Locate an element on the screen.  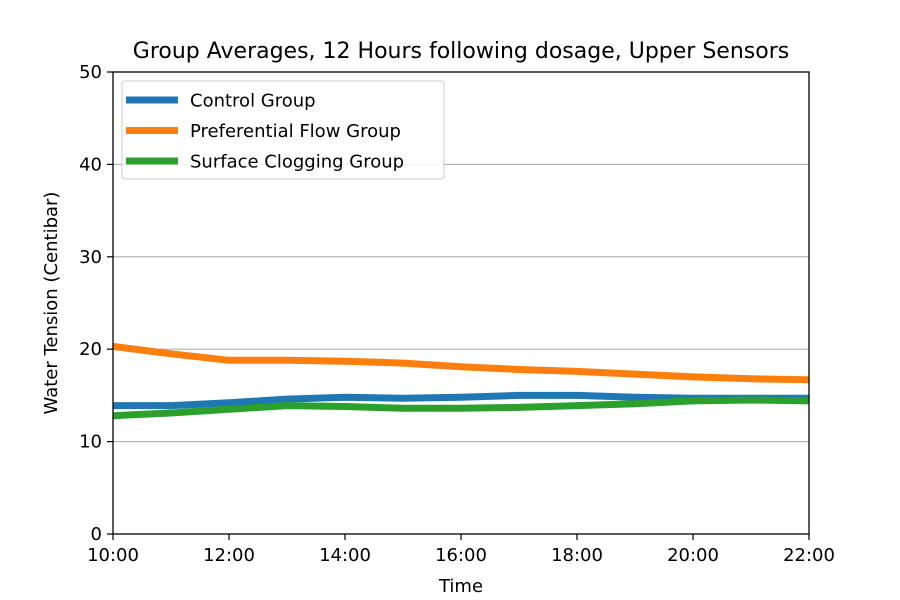
y-tick-label: 0 is located at coordinates (96, 534).